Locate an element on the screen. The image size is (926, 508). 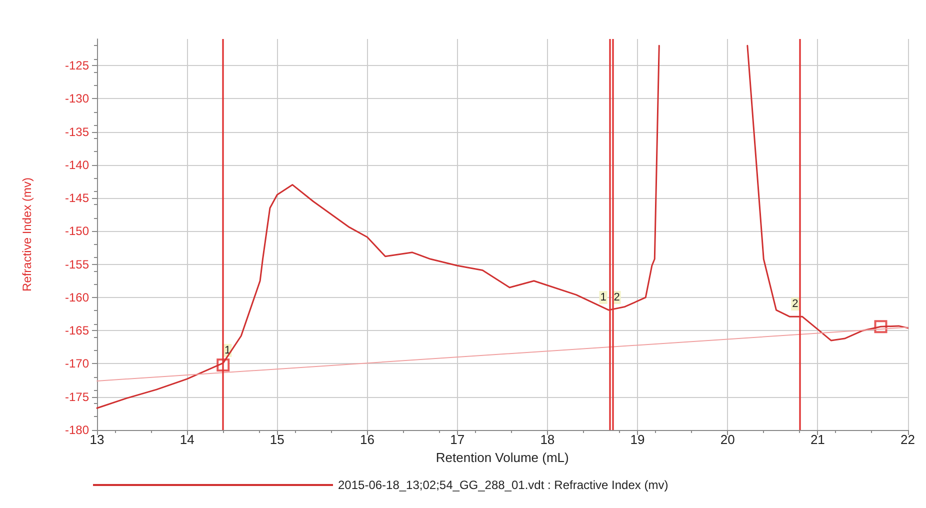
y-tick-label: -170 is located at coordinates (77, 363).